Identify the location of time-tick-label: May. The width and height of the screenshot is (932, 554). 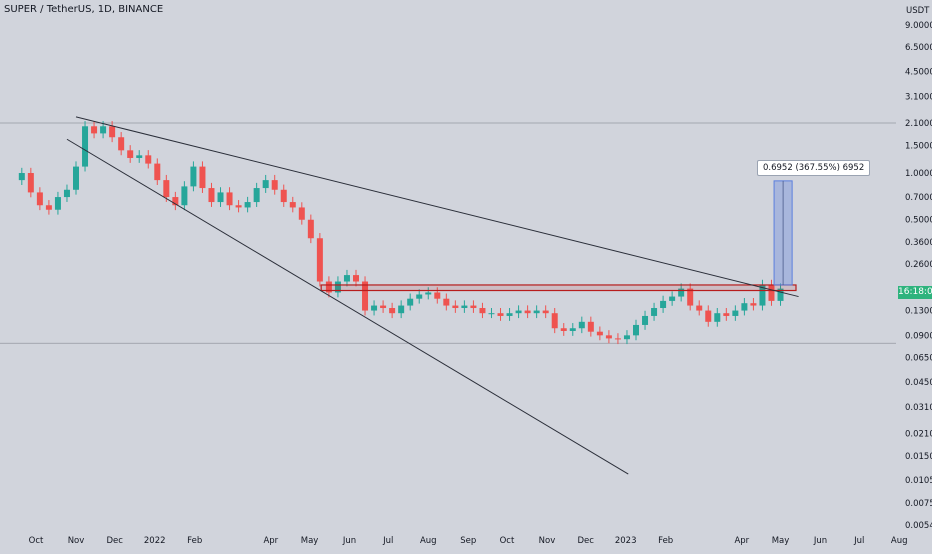
(310, 541).